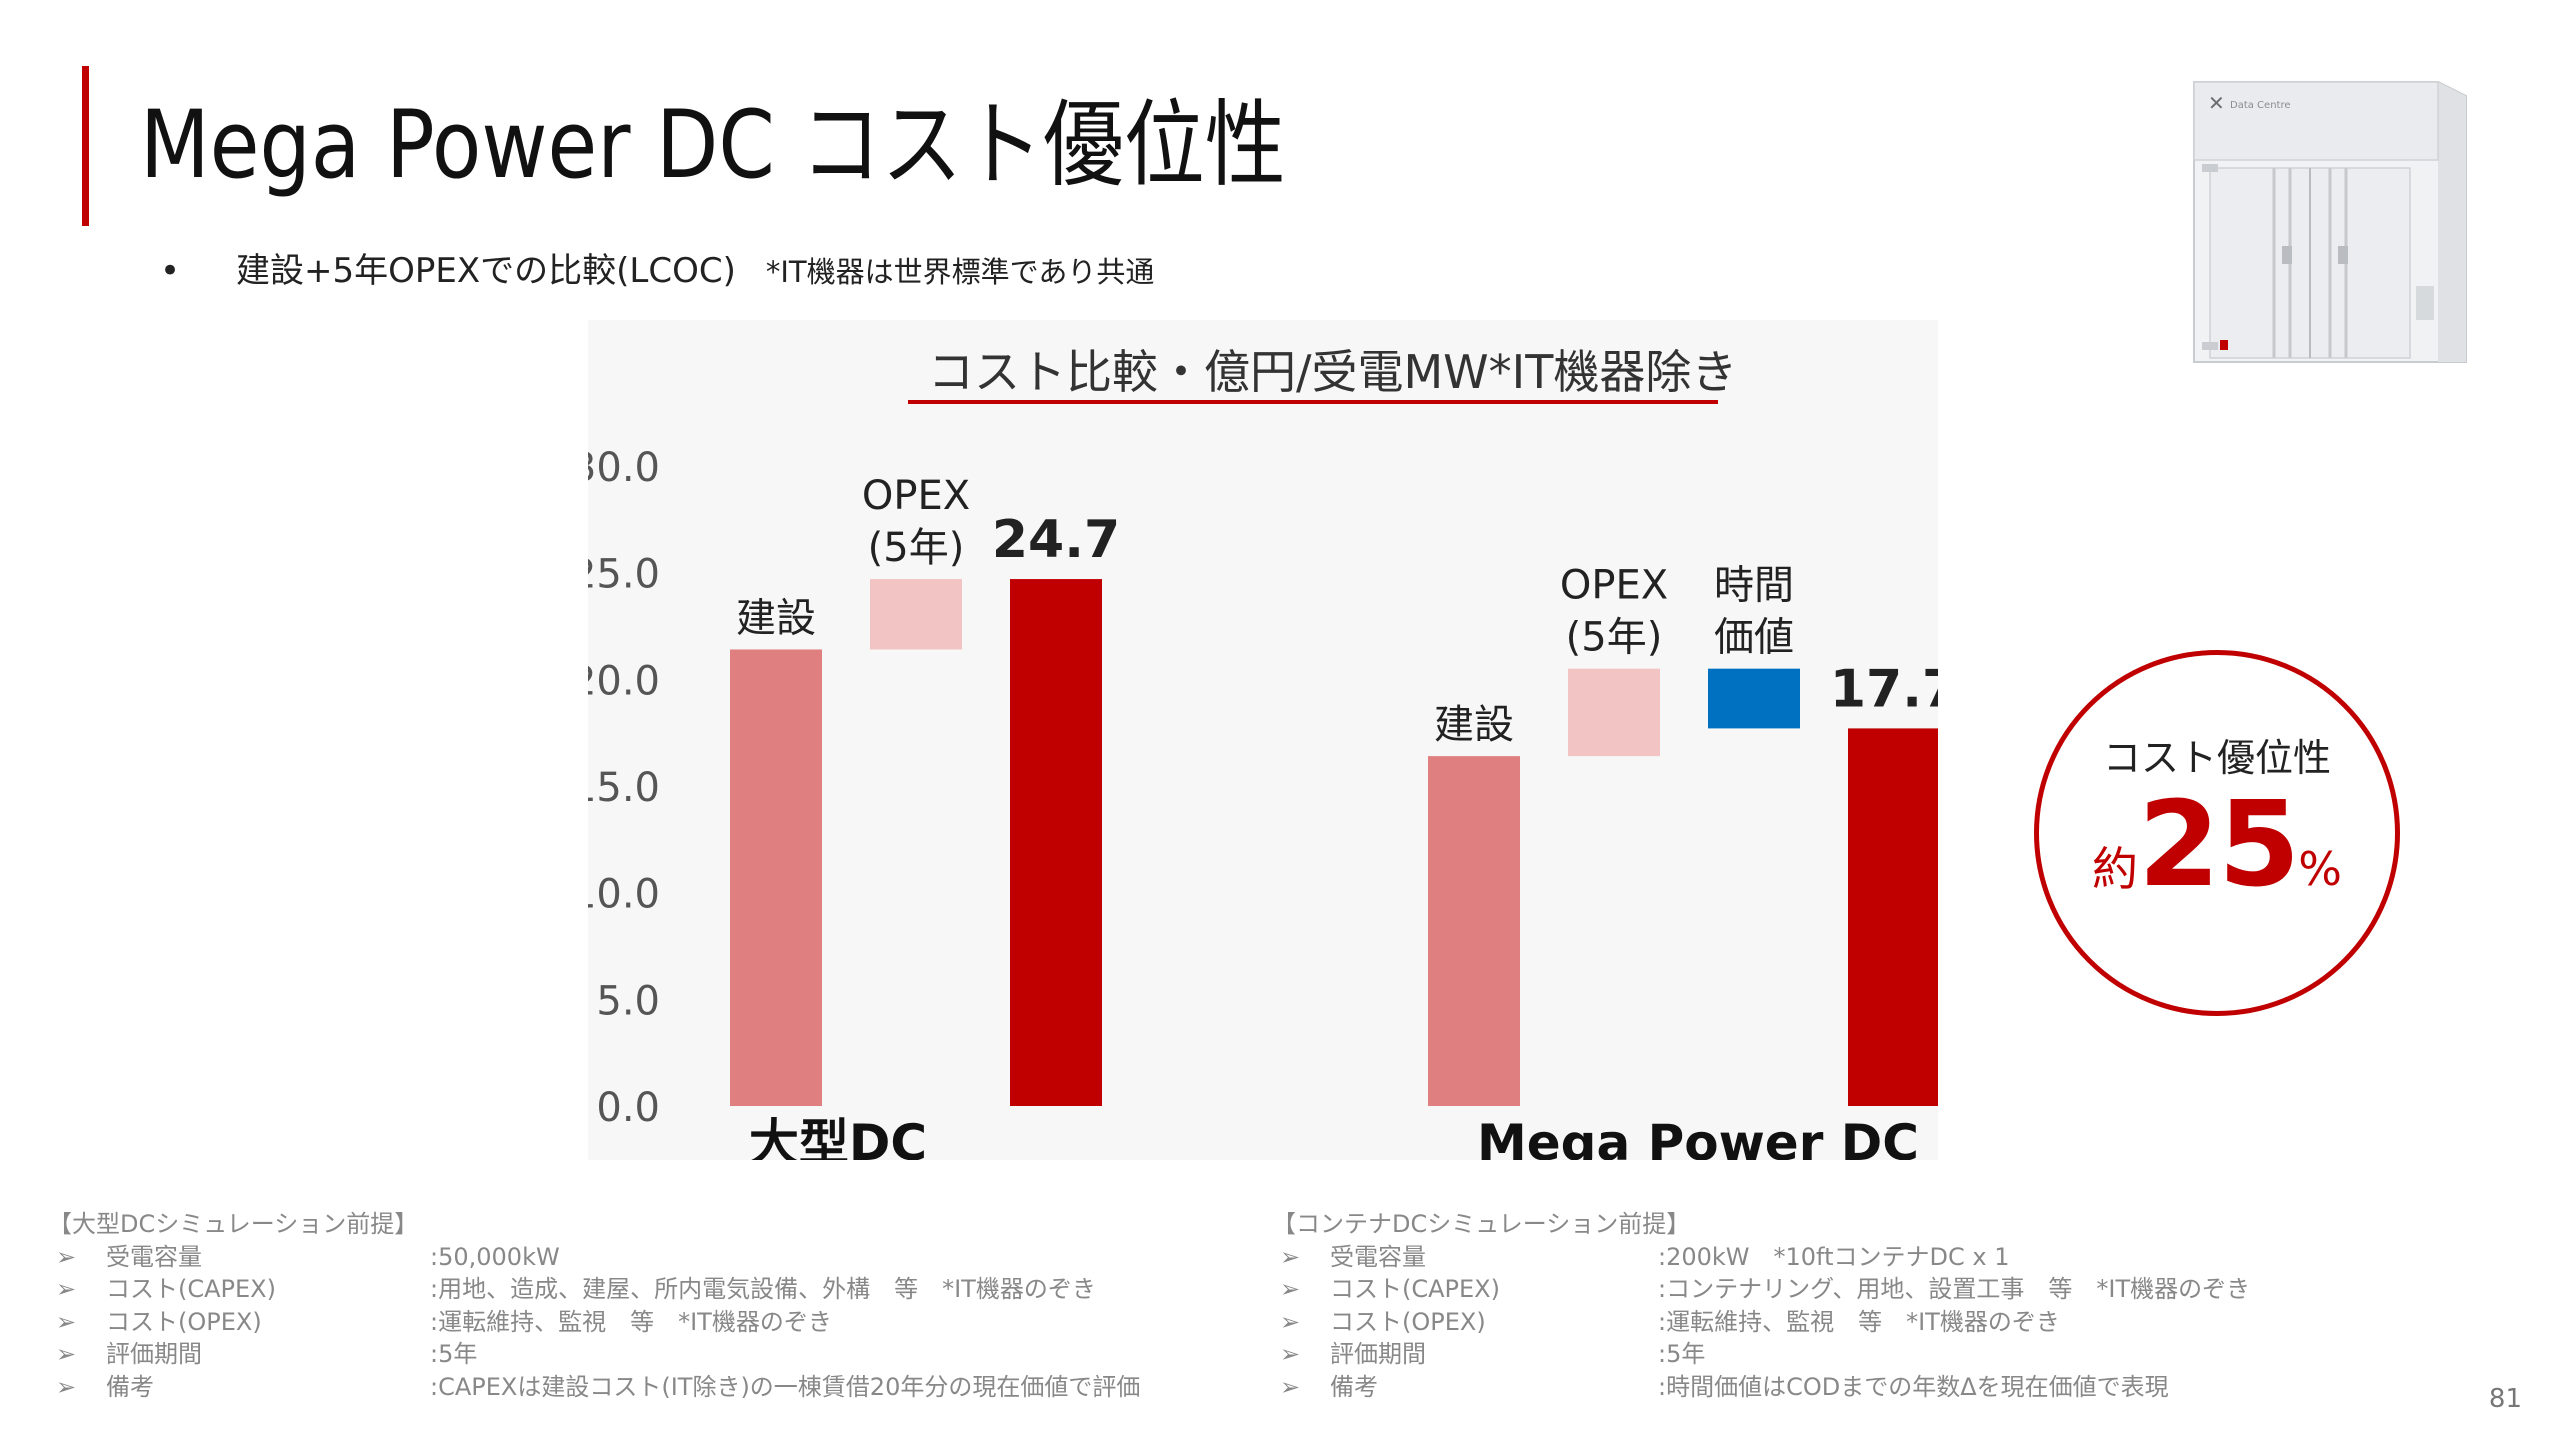  Describe the element at coordinates (624, 788) in the screenshot. I see `y-tick-label: 15.0` at that location.